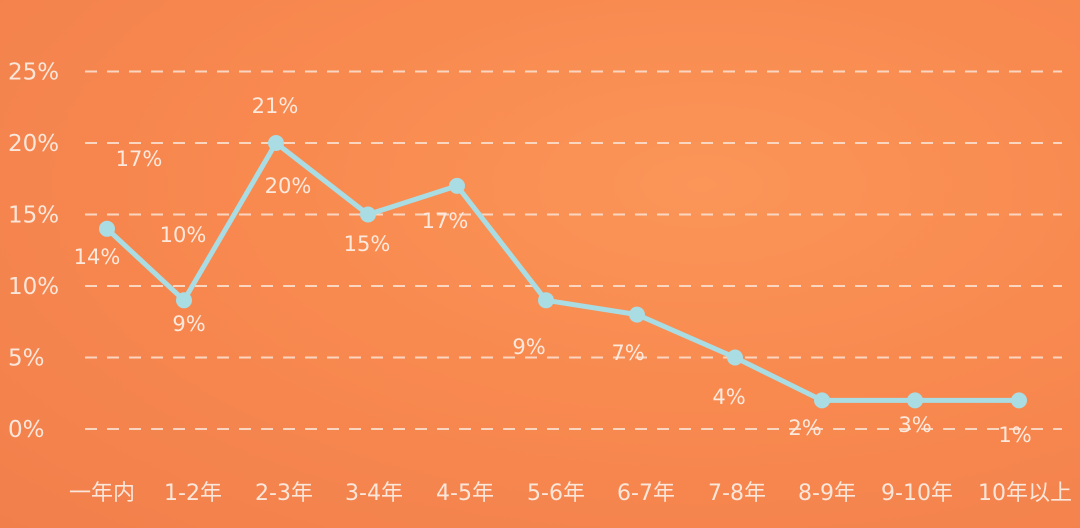  I want to click on data-label: 7%, so click(627, 353).